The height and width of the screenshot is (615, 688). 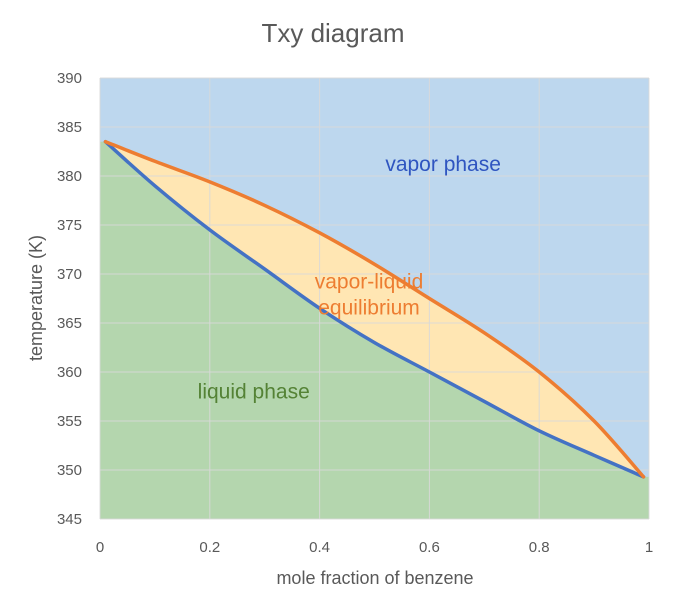 I want to click on y-tick-label: 360, so click(x=69, y=372).